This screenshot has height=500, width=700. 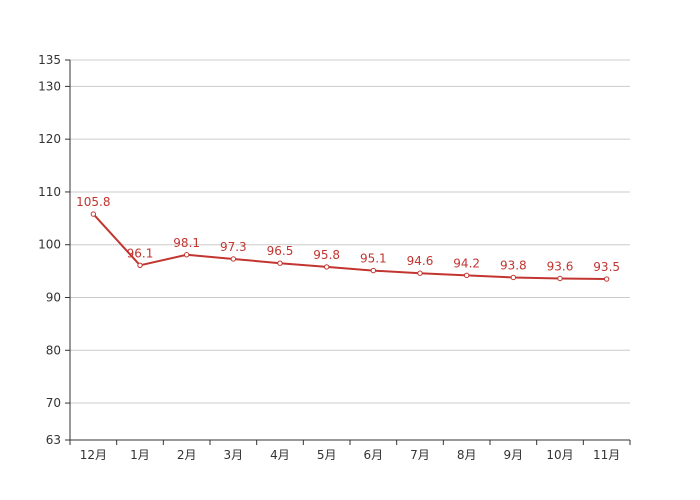 What do you see at coordinates (140, 455) in the screenshot?
I see `x-tick-label: 1月` at bounding box center [140, 455].